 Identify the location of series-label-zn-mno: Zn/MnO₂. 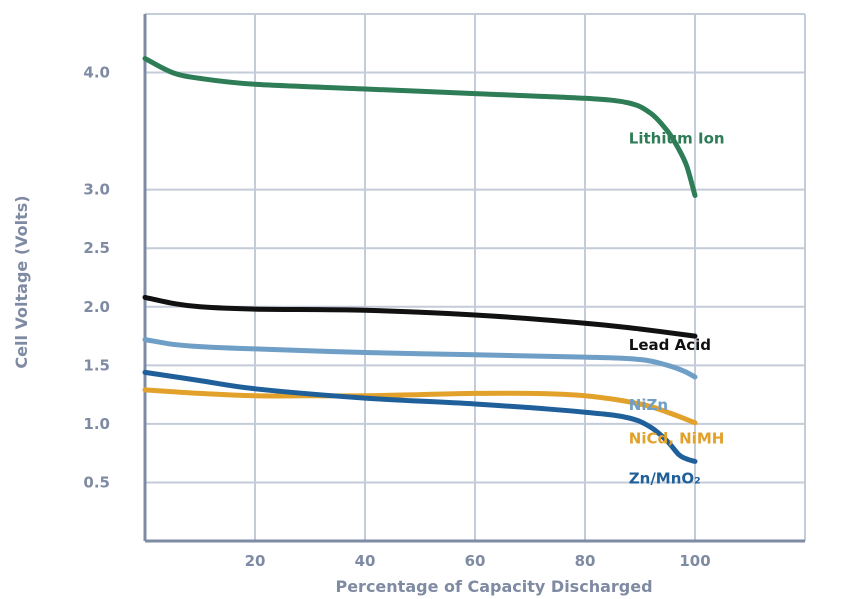
(665, 478).